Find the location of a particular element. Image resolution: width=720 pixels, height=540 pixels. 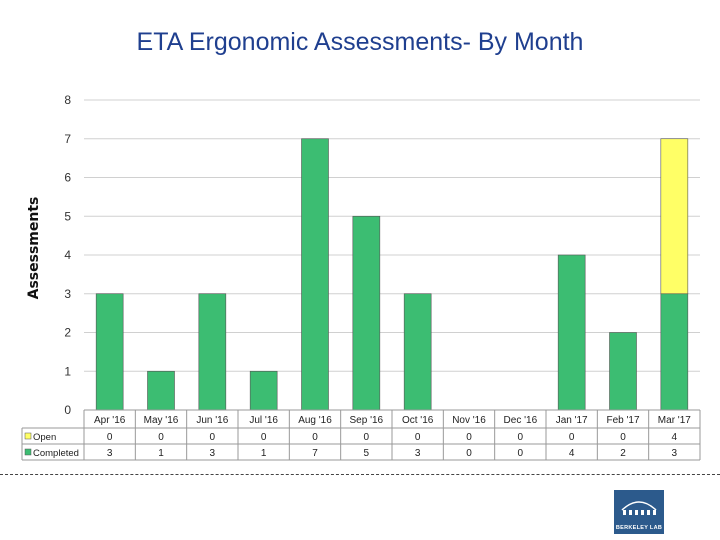

x-tick-label: Jun '16 is located at coordinates (212, 420).